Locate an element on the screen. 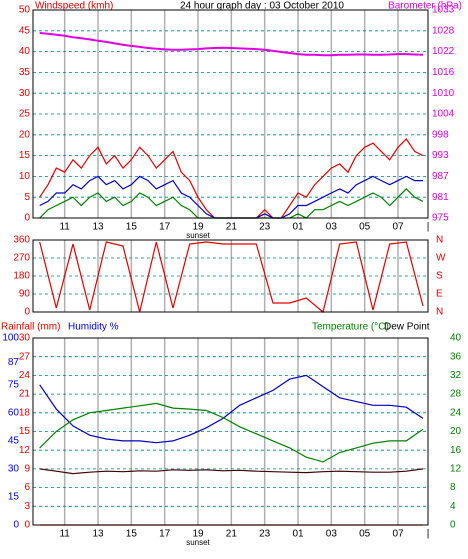  y2-tick-label: 24 is located at coordinates (456, 412).